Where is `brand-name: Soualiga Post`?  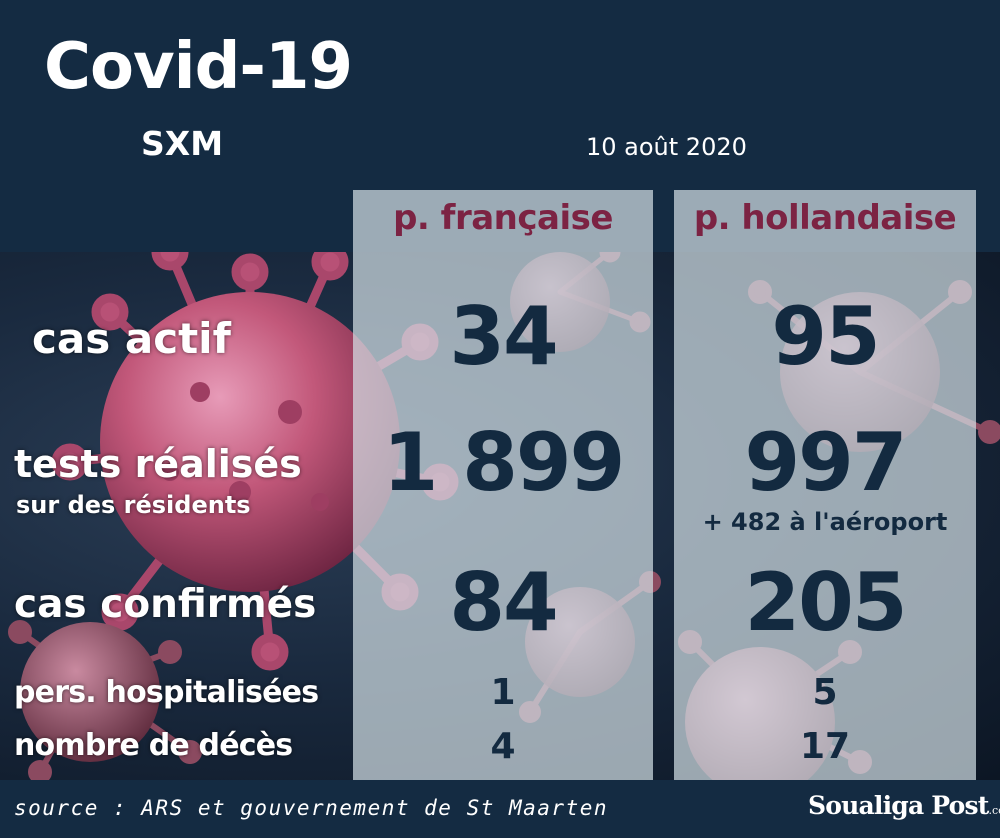 brand-name: Soualiga Post is located at coordinates (898, 805).